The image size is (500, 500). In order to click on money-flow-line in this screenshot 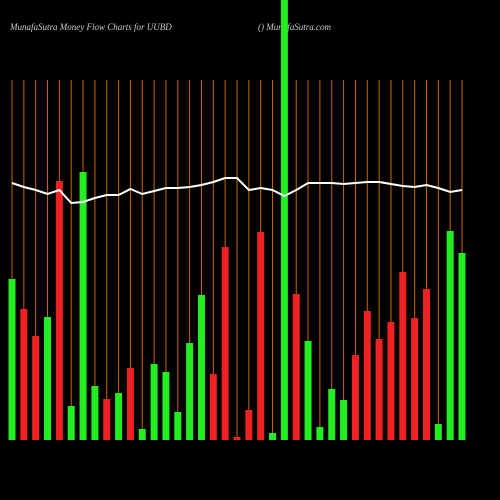, I will do `click(237, 191)`.